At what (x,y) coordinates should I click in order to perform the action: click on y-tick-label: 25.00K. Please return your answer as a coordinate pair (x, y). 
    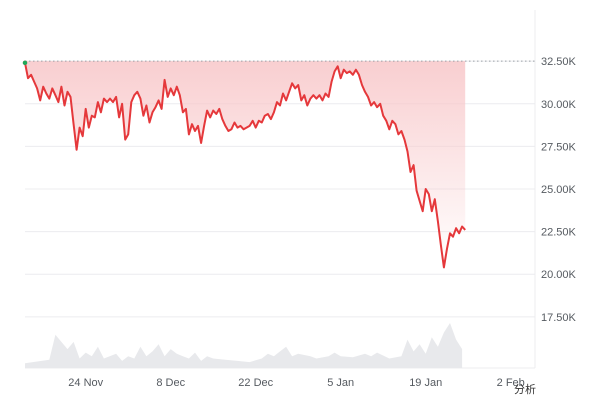
    Looking at the image, I should click on (559, 190).